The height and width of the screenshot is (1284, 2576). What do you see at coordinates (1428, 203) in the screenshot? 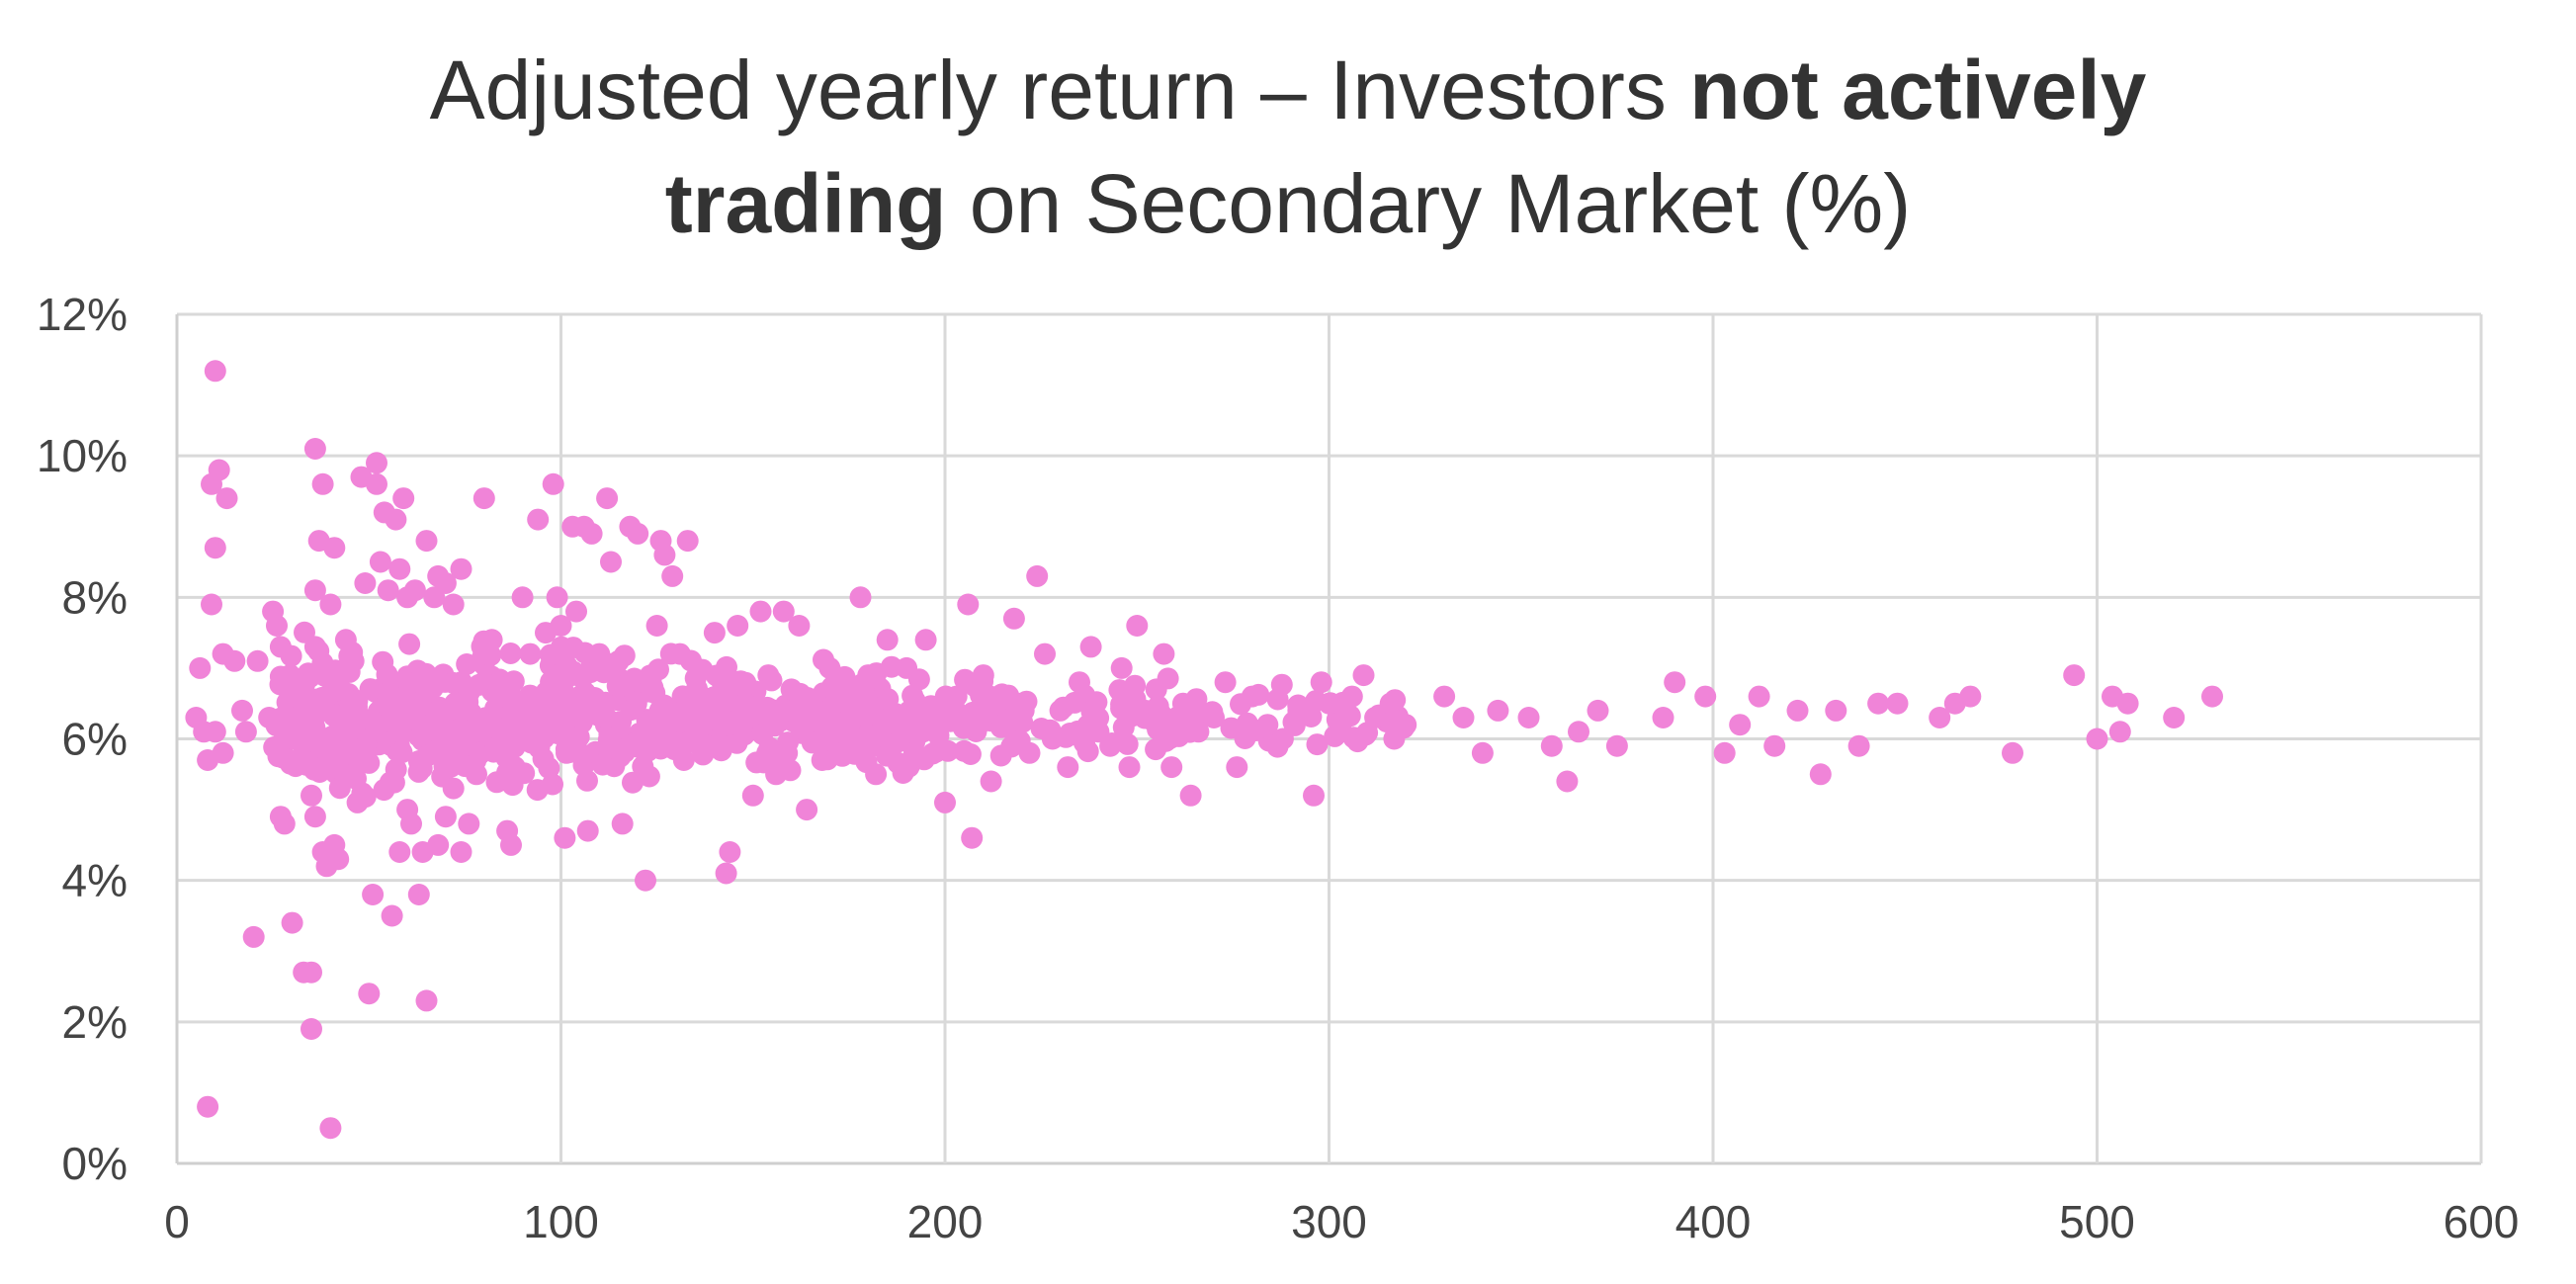
I see `chart-title-line-2-part-1: on Secondary Market (%)` at bounding box center [1428, 203].